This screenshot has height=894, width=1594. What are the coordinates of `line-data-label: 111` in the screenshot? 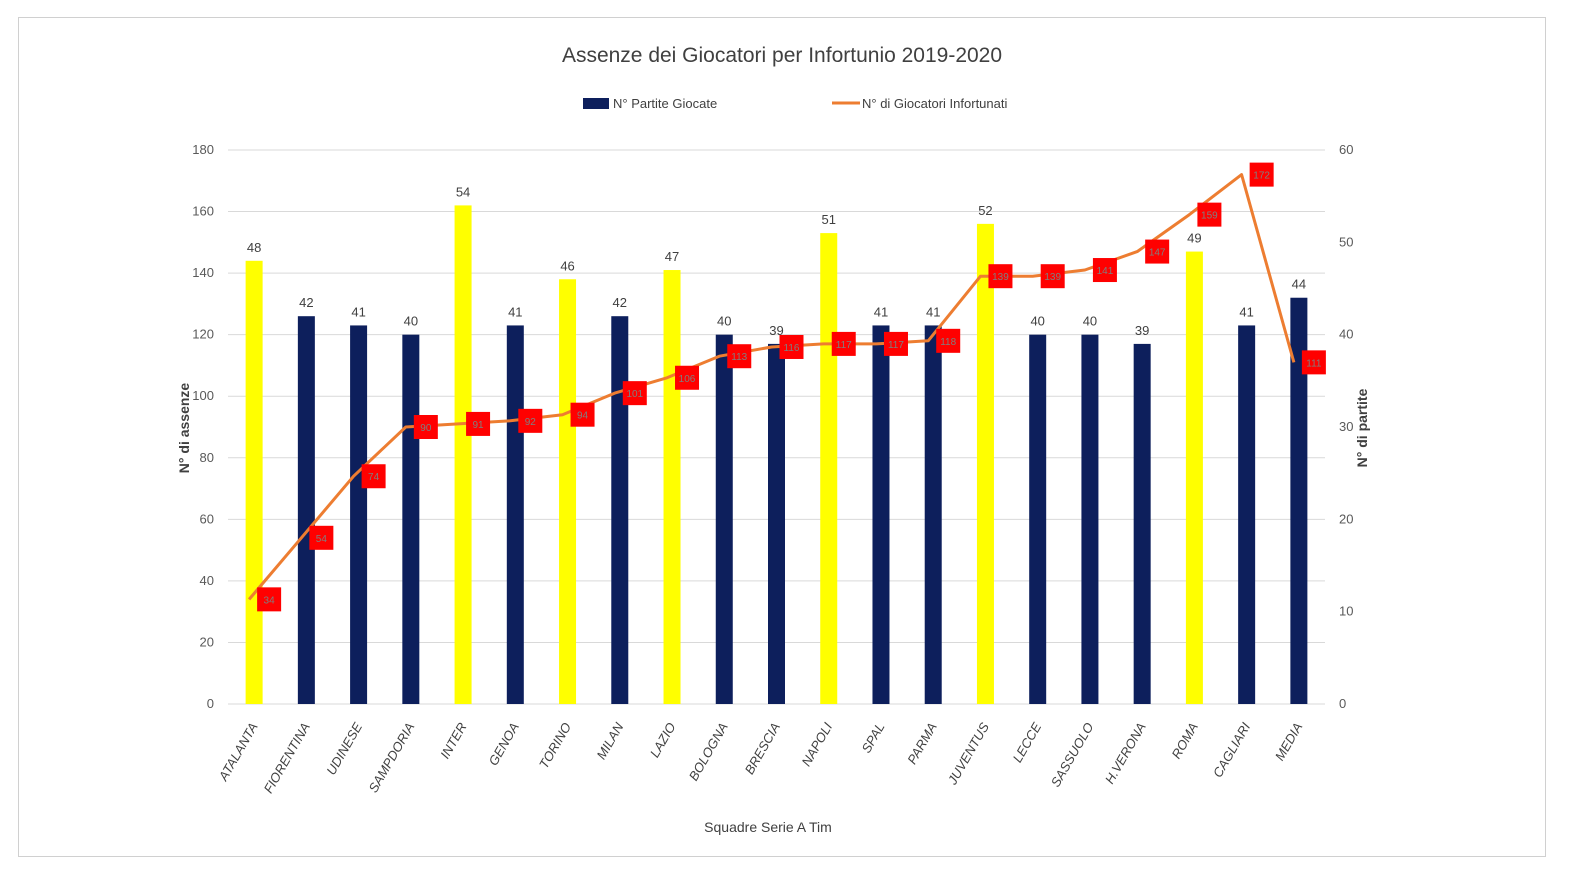 It's located at (1314, 363).